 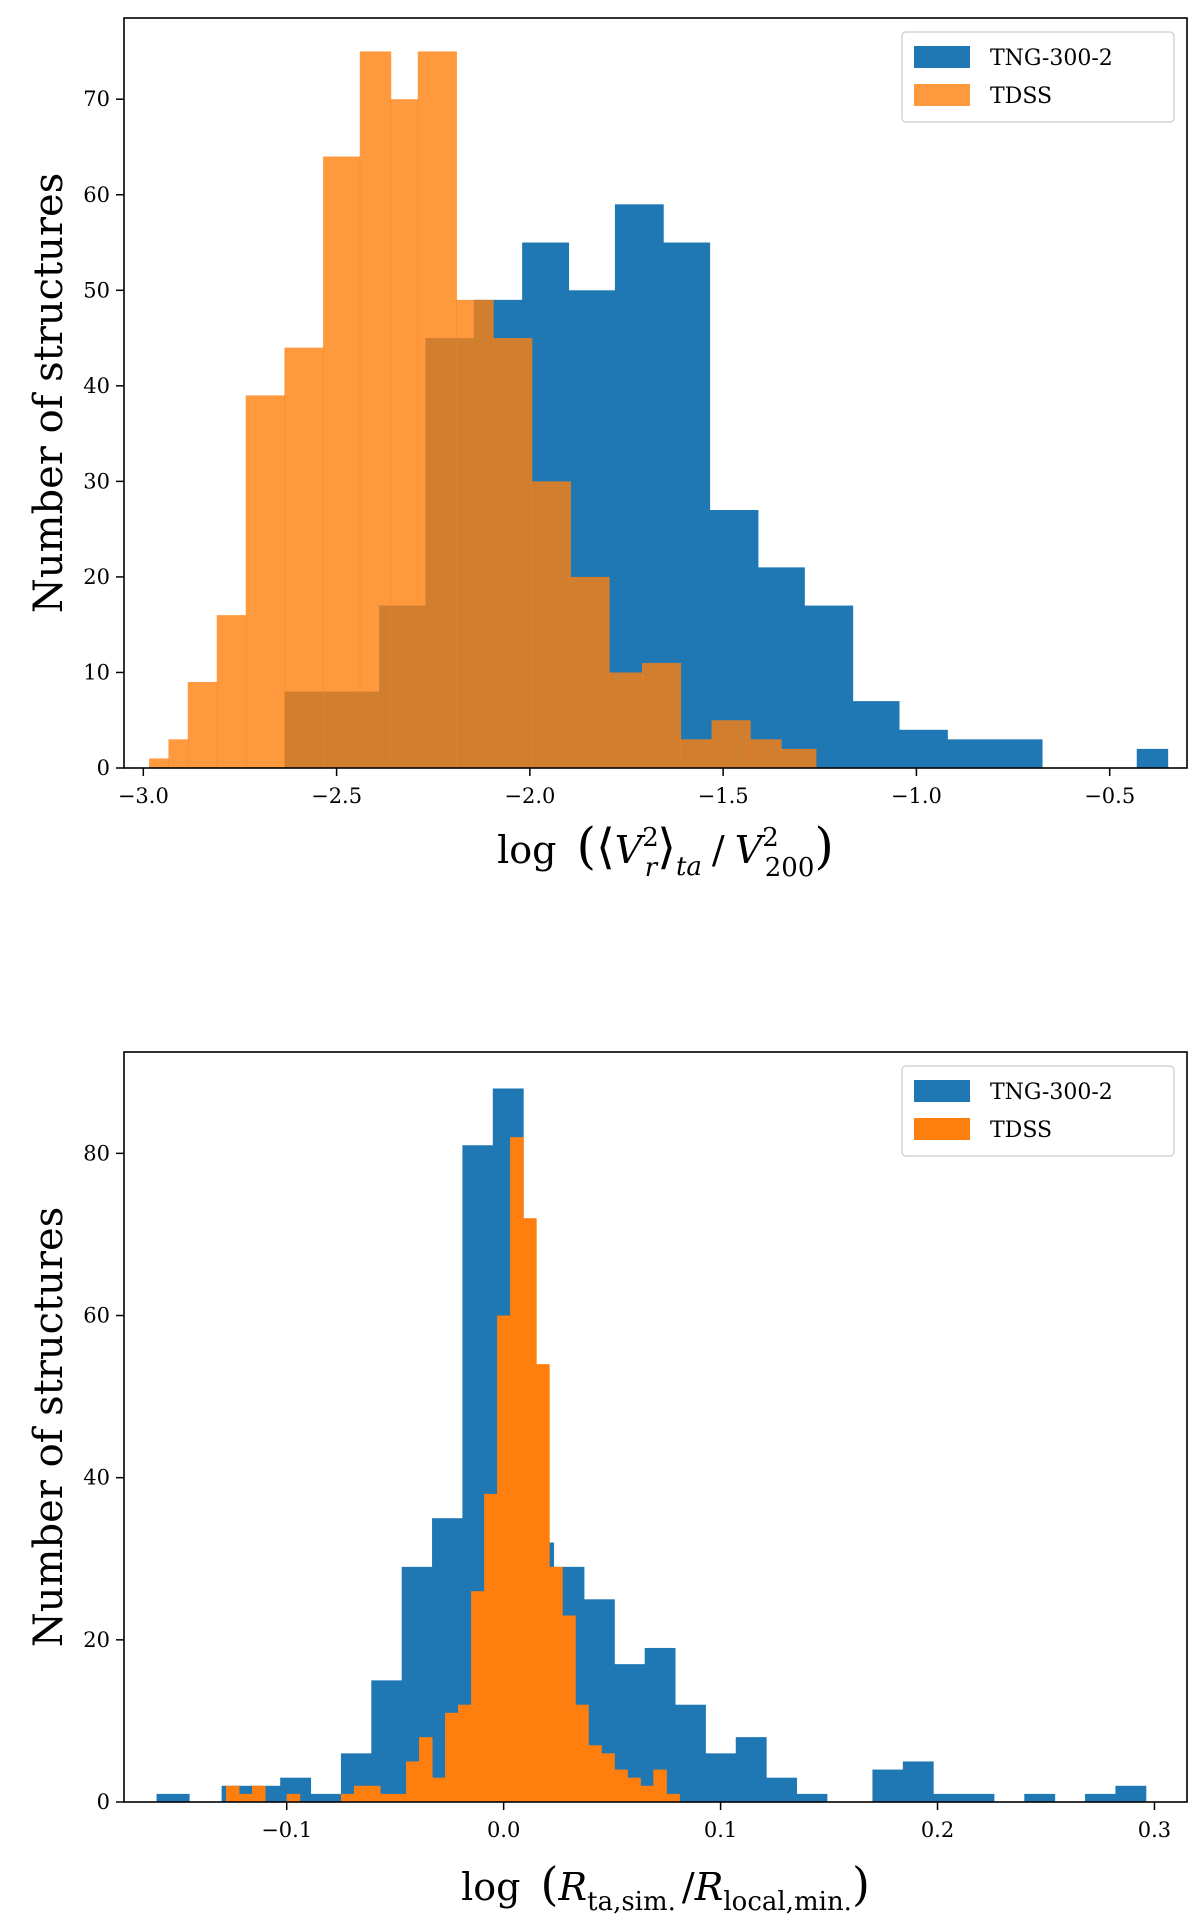 I want to click on y-tick-label: 30, so click(x=96, y=481).